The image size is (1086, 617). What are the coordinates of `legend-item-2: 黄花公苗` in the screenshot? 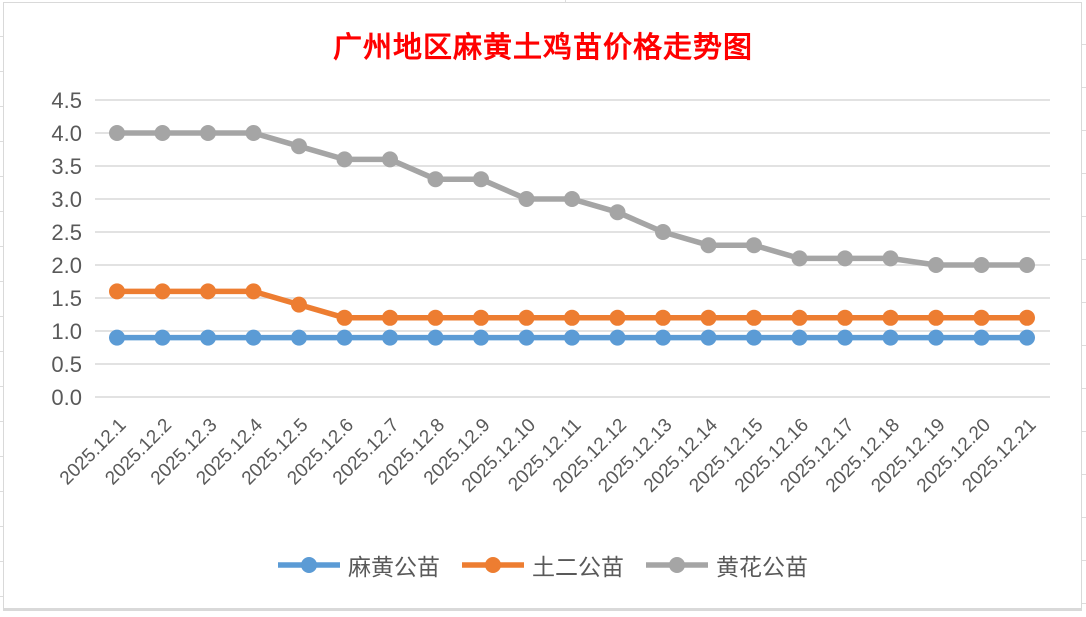 It's located at (727, 565).